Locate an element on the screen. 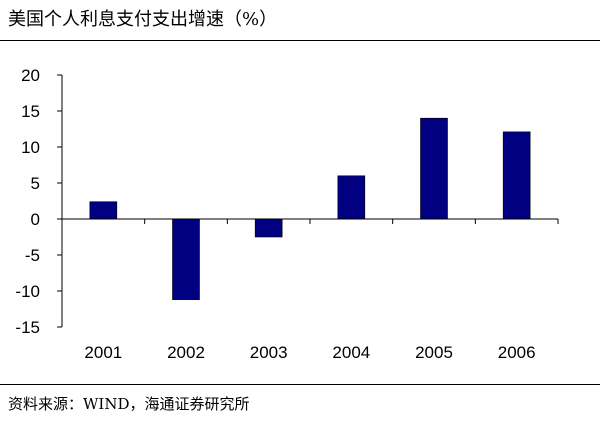 The height and width of the screenshot is (424, 600). bar-2003 is located at coordinates (268, 228).